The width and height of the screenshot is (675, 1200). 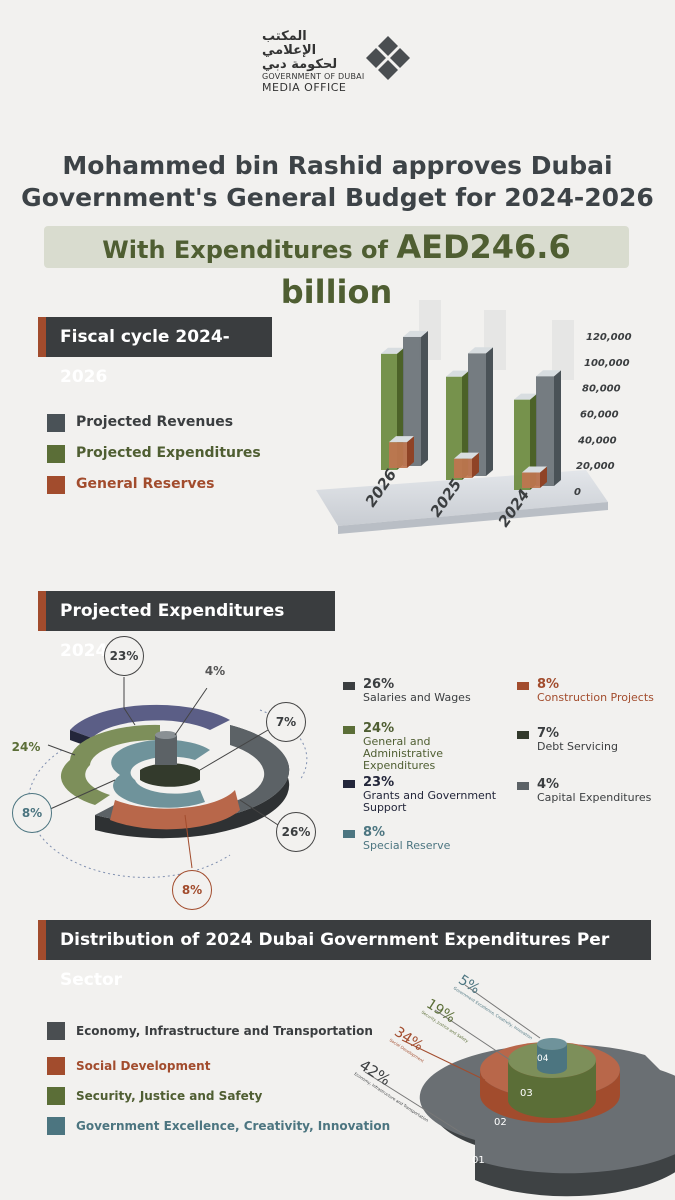 I want to click on bubble-4: 4%, so click(x=215, y=671).